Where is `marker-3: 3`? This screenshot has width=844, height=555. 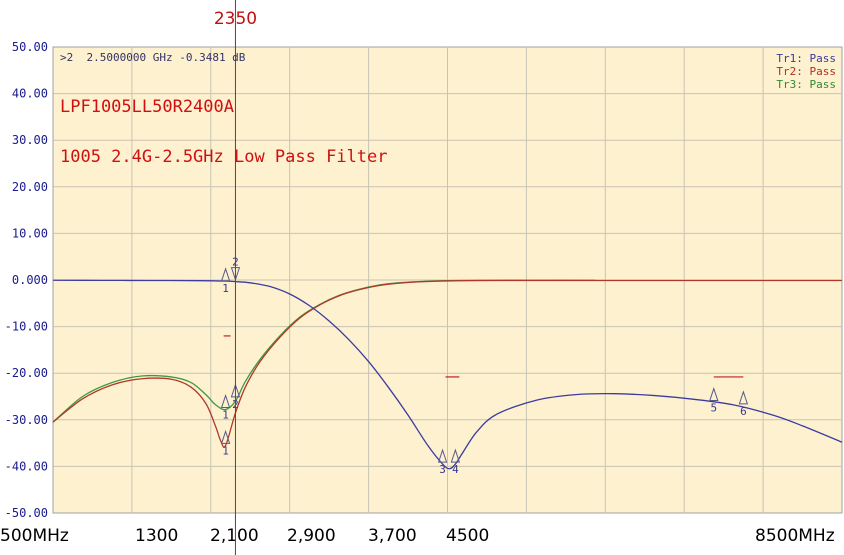 marker-3: 3 is located at coordinates (442, 462).